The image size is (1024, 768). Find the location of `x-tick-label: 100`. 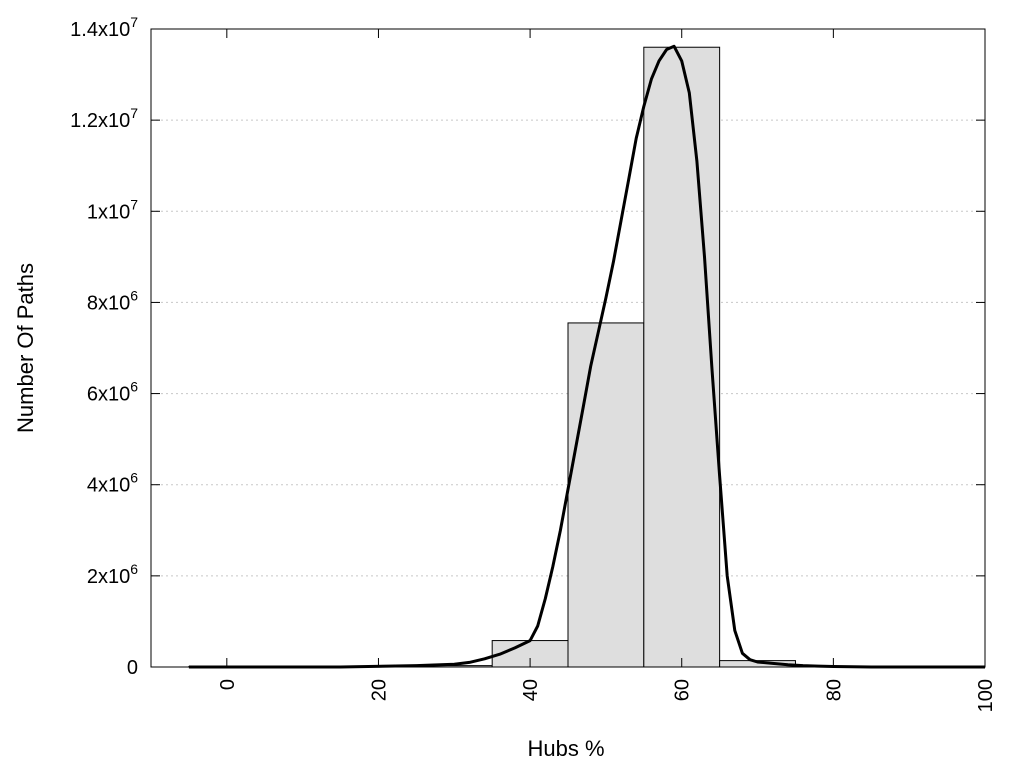

x-tick-label: 100 is located at coordinates (986, 695).